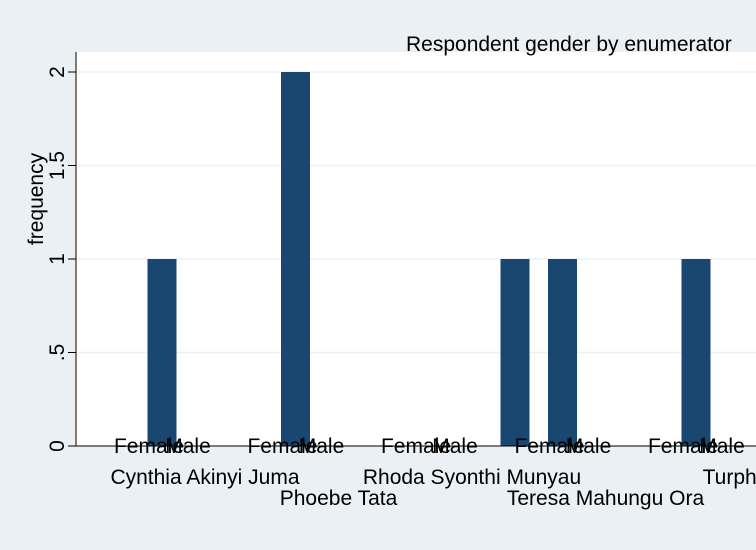 The image size is (756, 550). I want to click on y-tick-label: .5, so click(57, 353).